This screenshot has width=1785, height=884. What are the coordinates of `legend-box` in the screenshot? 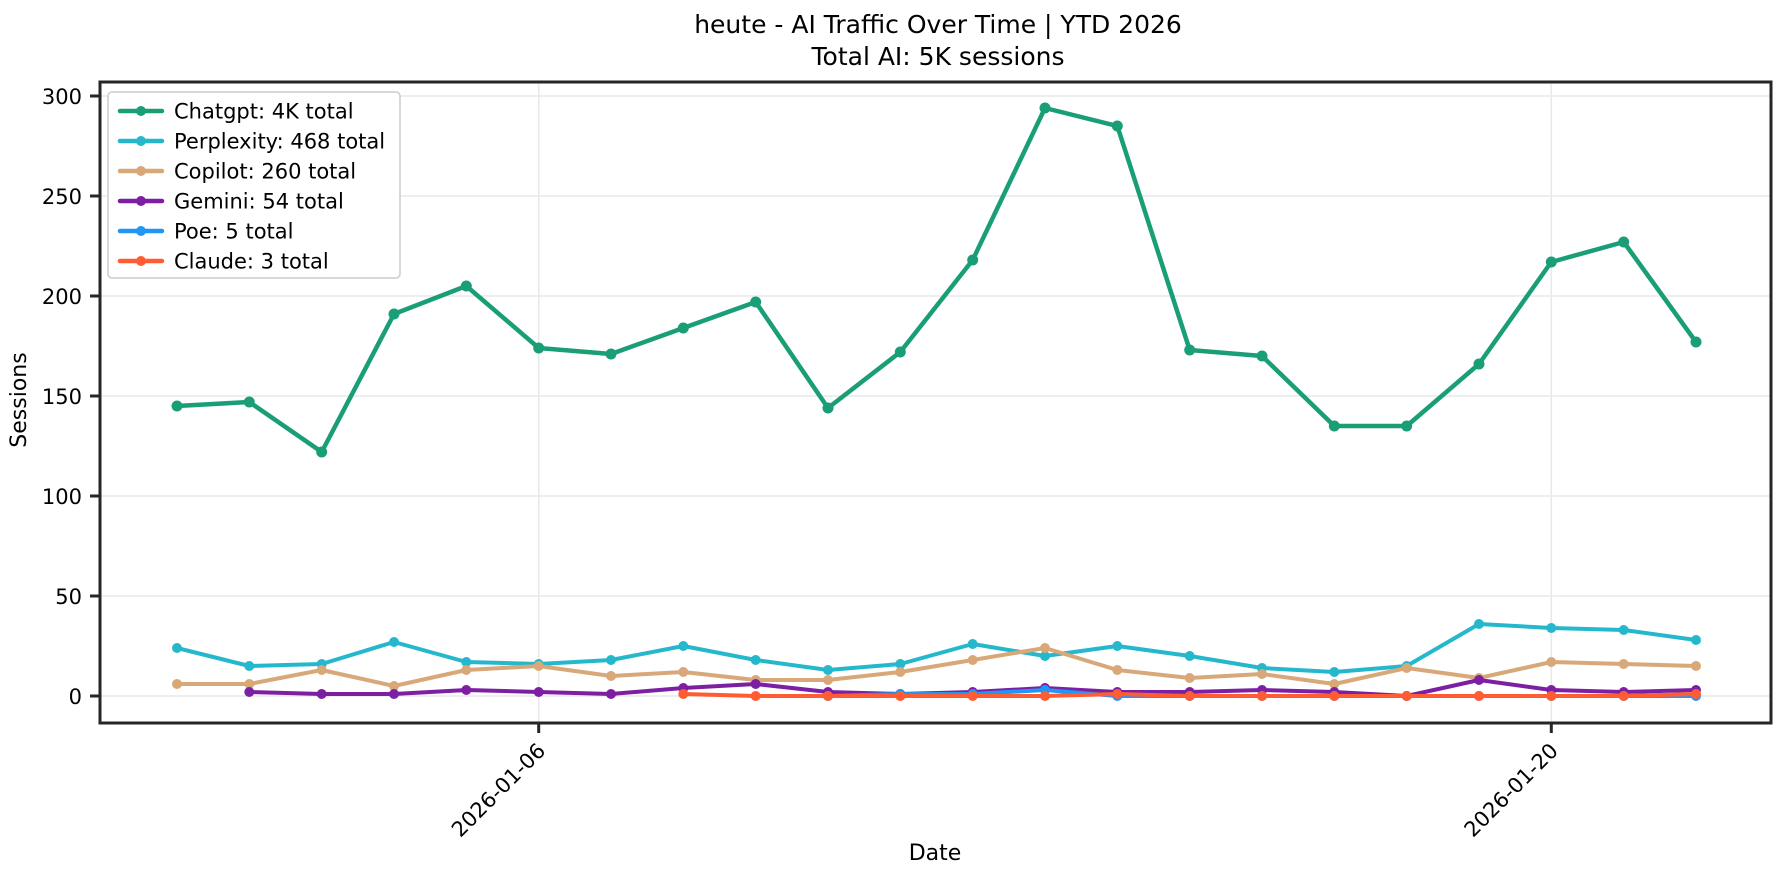 It's located at (254, 185).